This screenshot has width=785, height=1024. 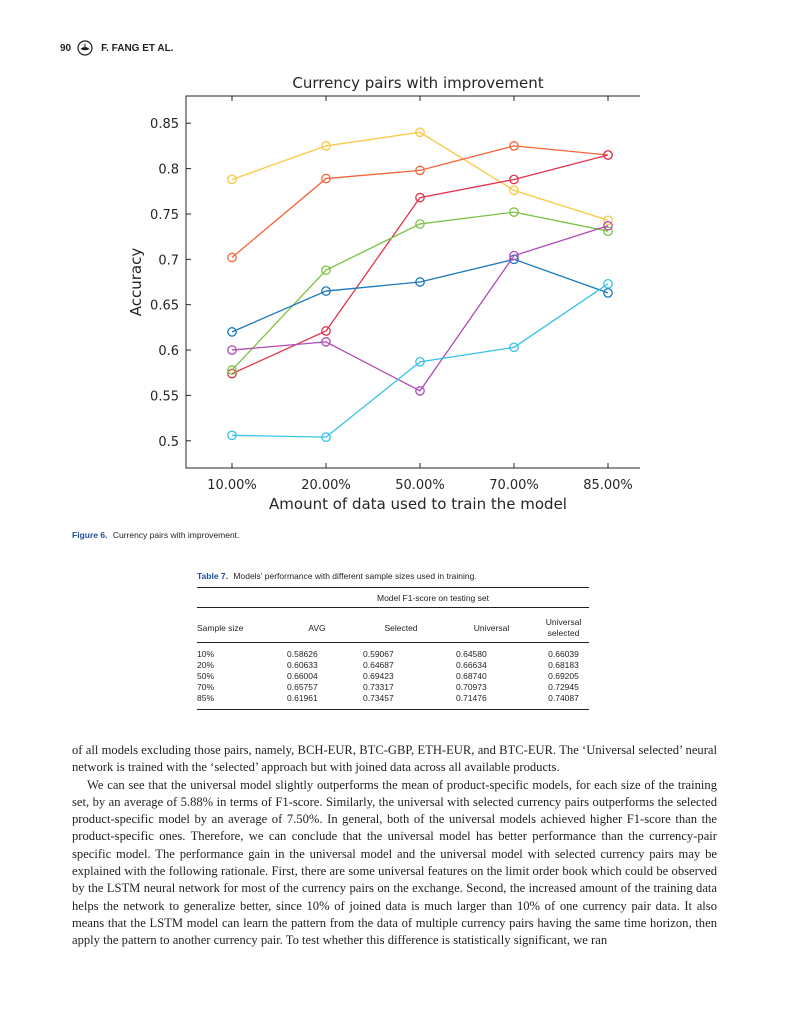 What do you see at coordinates (164, 306) in the screenshot?
I see `y-tick-label: 0.65` at bounding box center [164, 306].